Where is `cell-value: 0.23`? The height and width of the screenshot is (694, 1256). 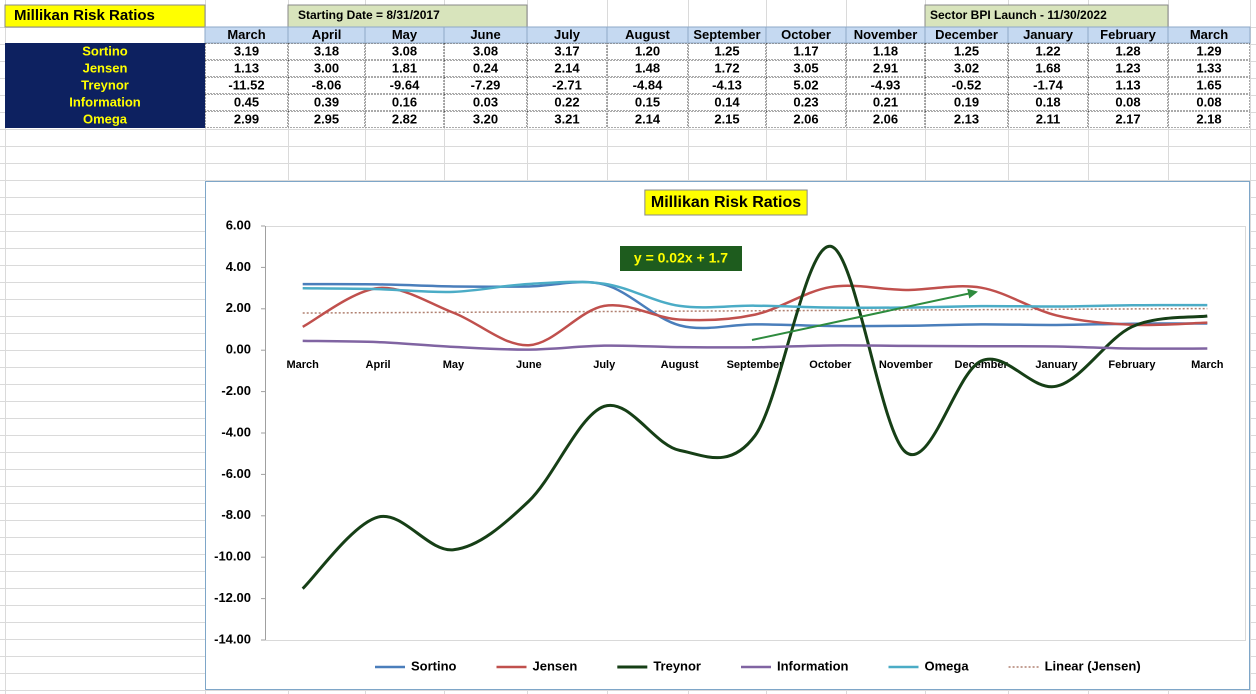
cell-value: 0.23 is located at coordinates (805, 101).